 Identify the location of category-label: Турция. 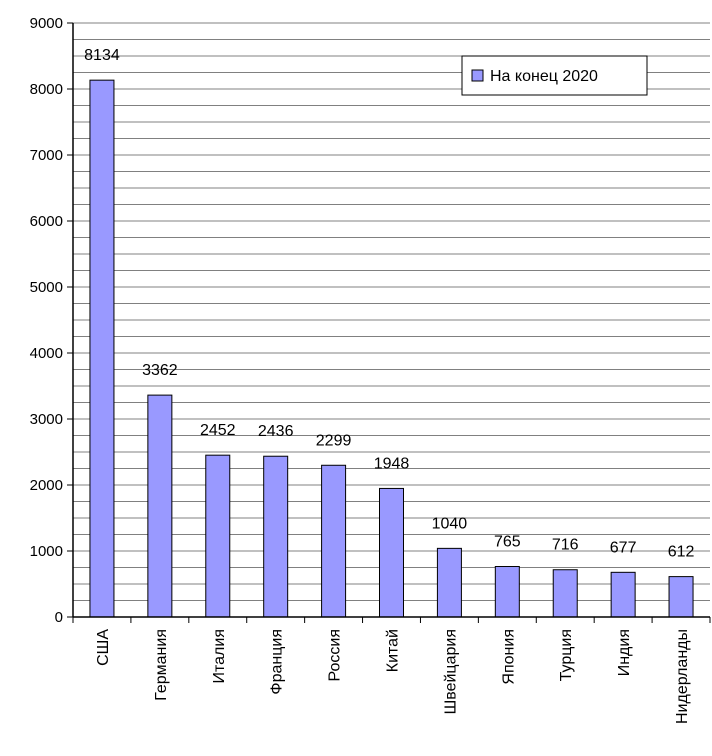
(566, 655).